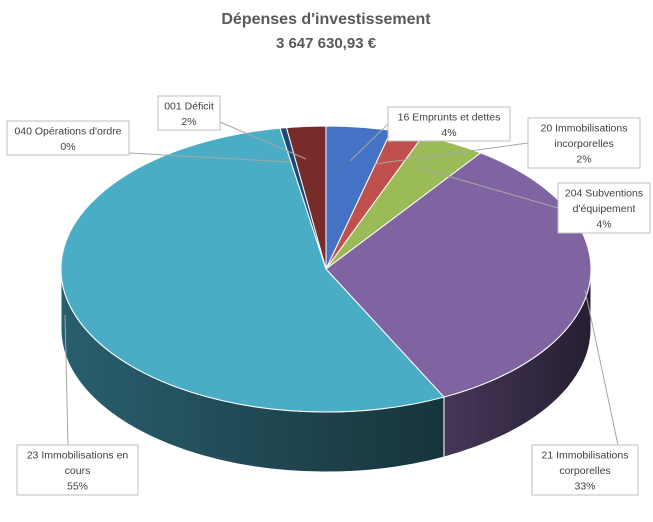 The width and height of the screenshot is (653, 522). I want to click on data-label-name-3: corporelles, so click(584, 471).